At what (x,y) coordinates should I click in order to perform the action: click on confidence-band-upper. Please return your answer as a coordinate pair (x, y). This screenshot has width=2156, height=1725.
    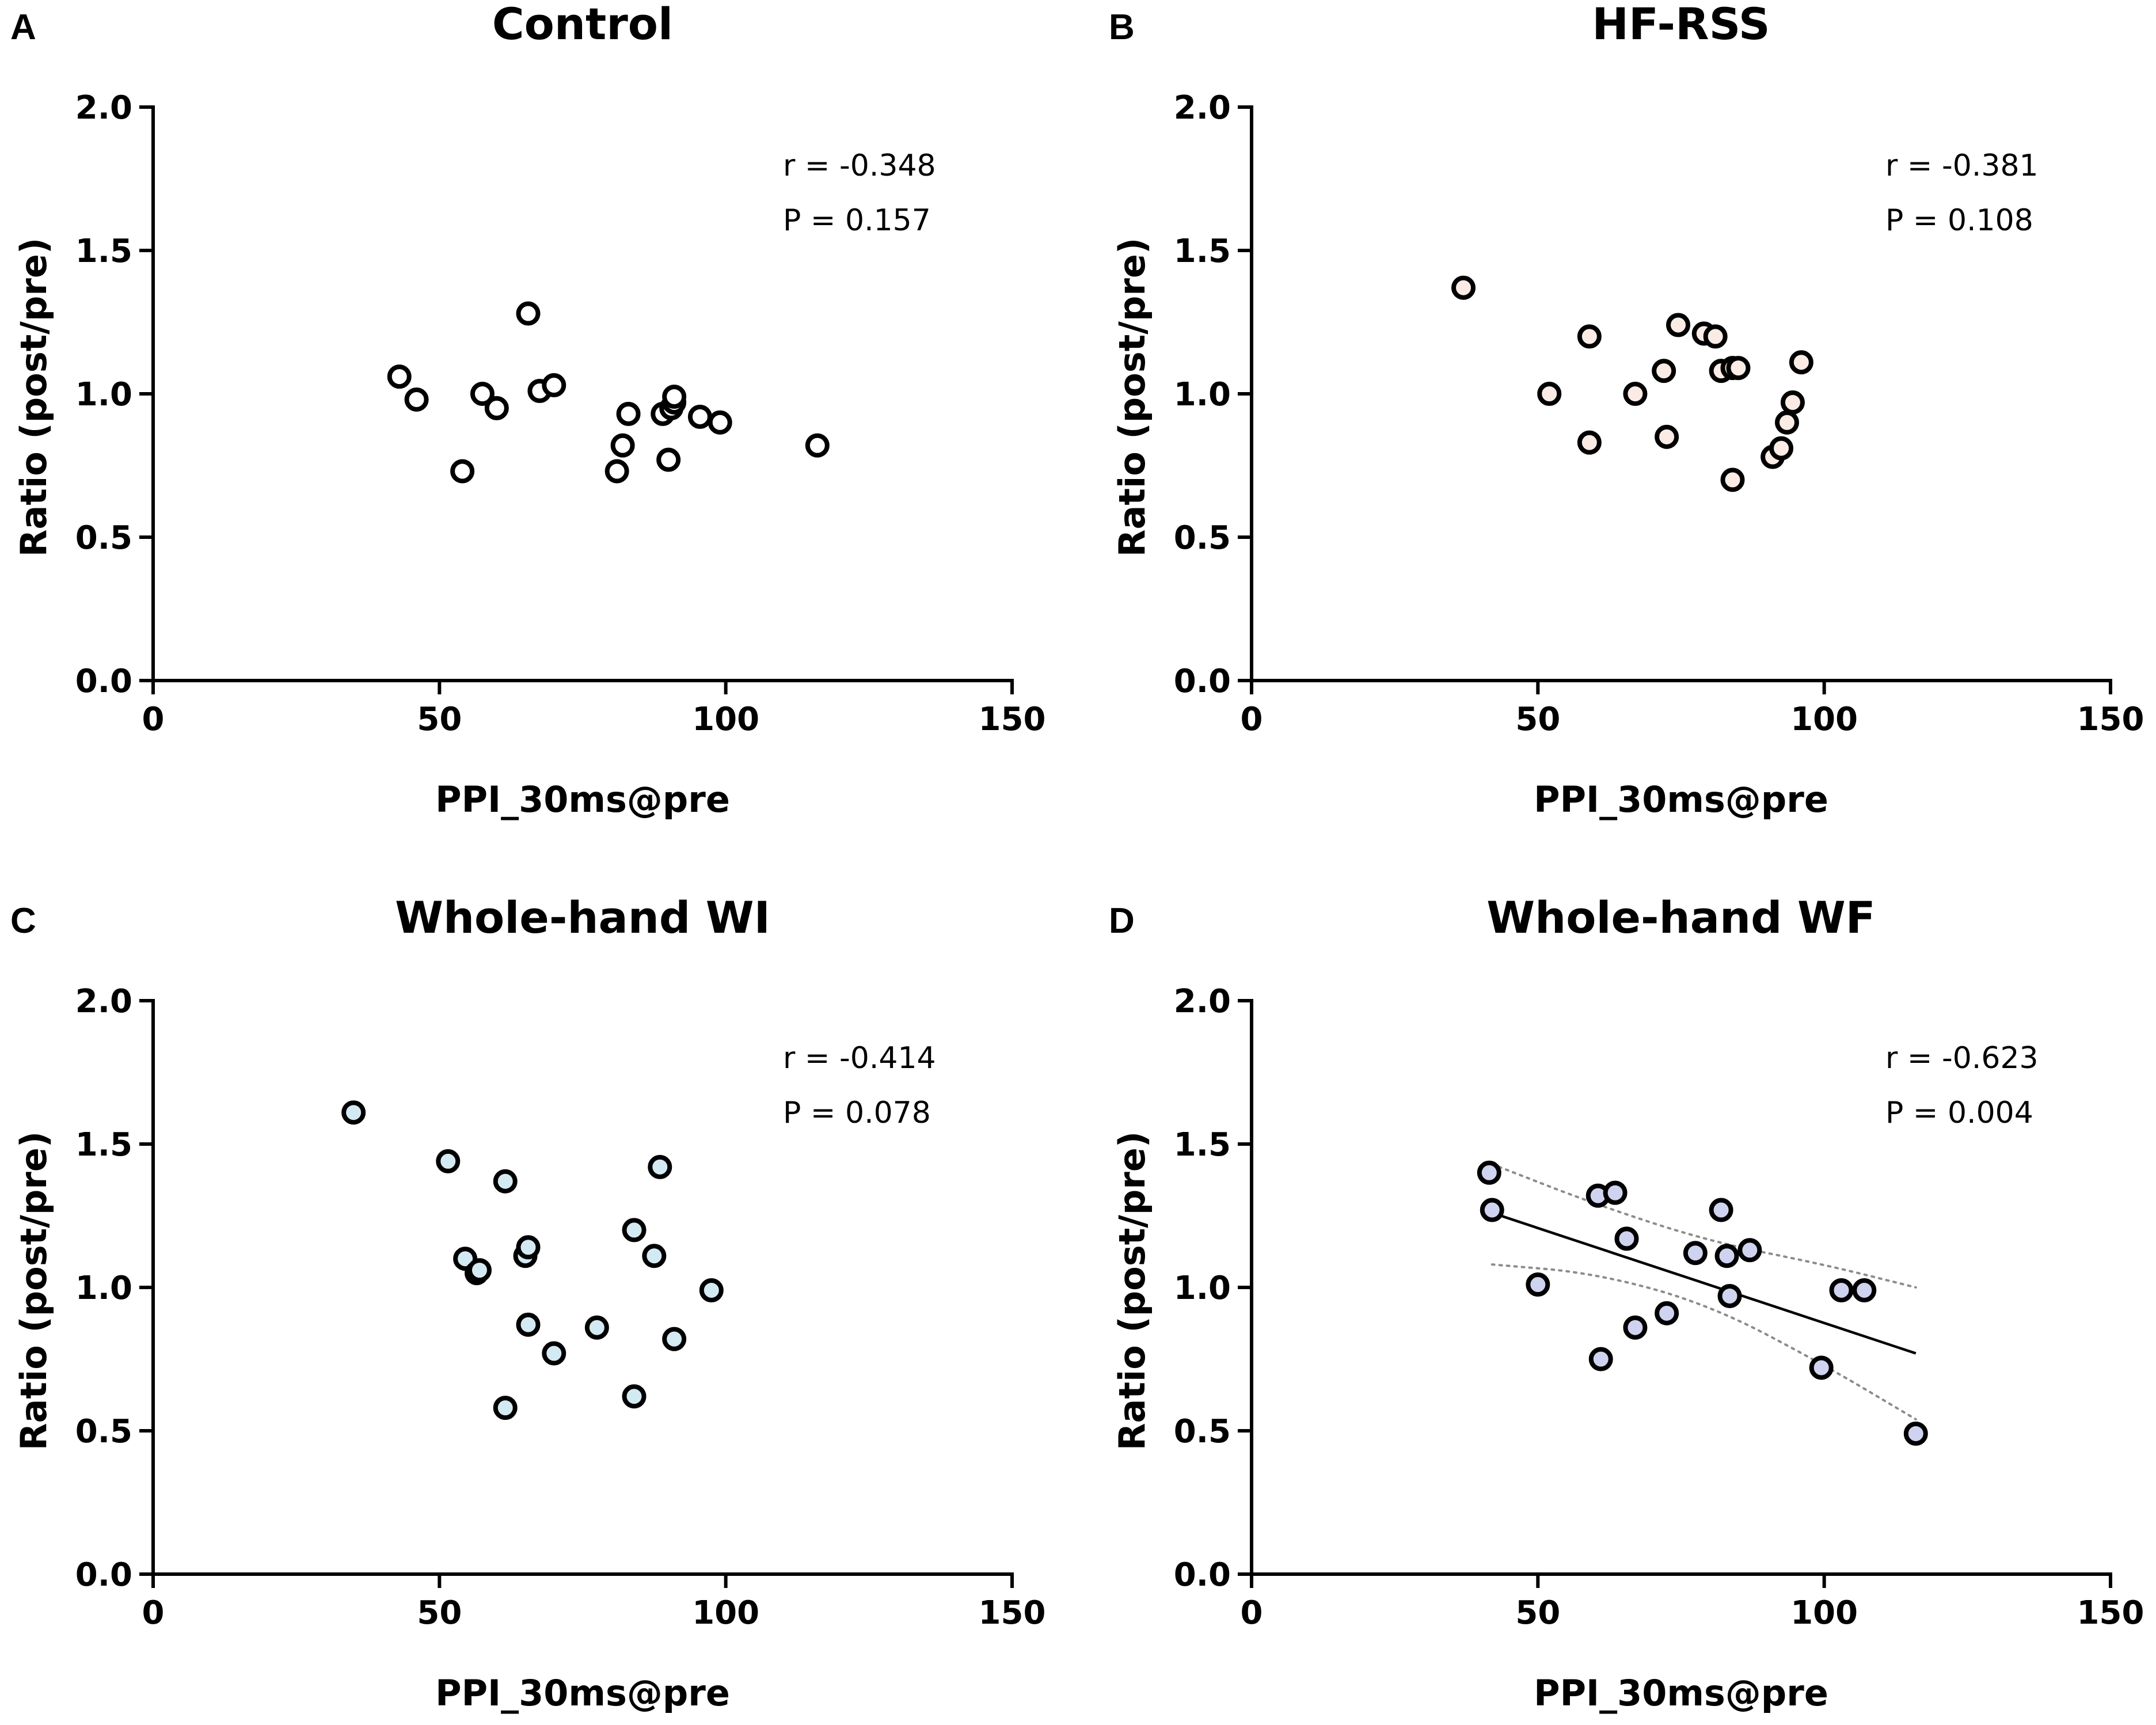
    Looking at the image, I should click on (1704, 1226).